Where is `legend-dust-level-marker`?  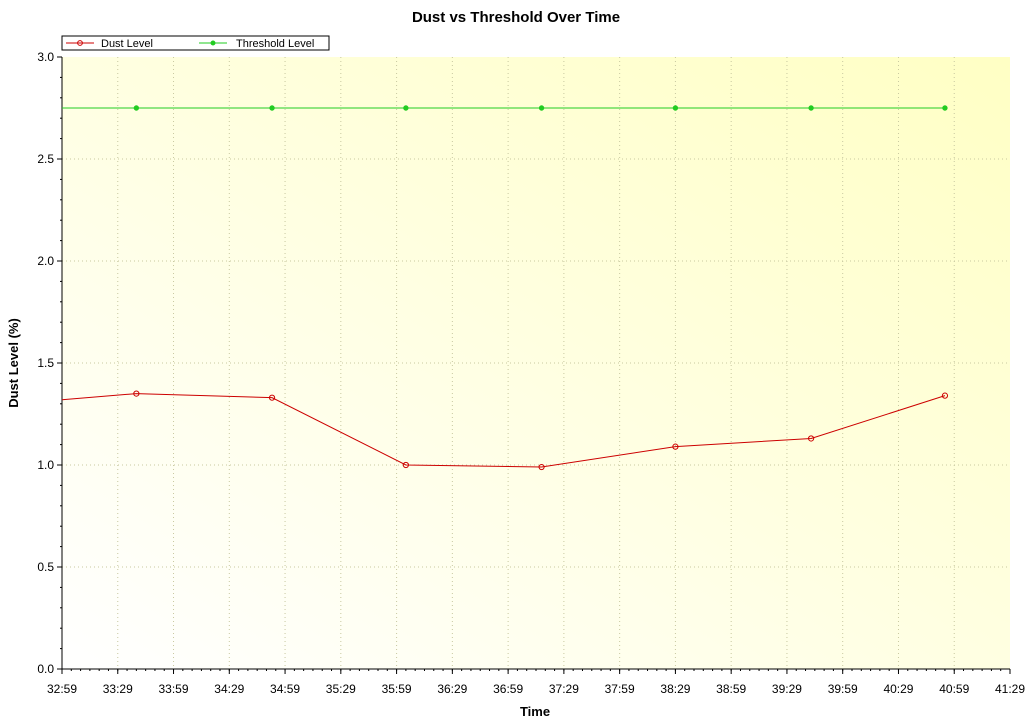 legend-dust-level-marker is located at coordinates (80, 43).